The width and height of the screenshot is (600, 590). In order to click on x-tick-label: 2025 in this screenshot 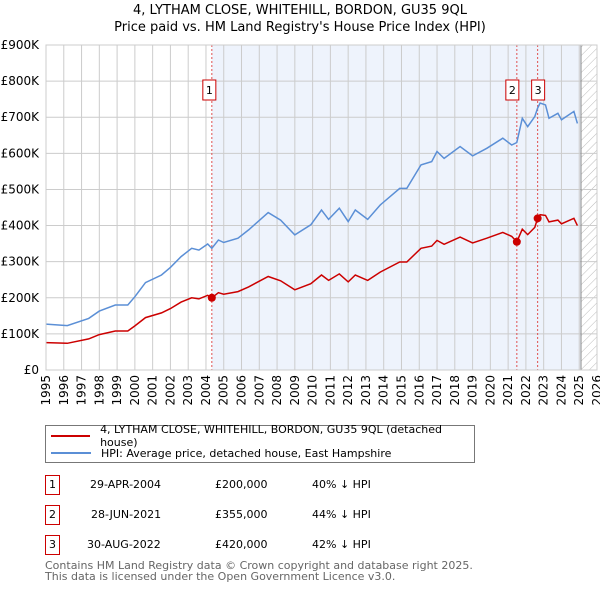, I will do `click(579, 390)`.